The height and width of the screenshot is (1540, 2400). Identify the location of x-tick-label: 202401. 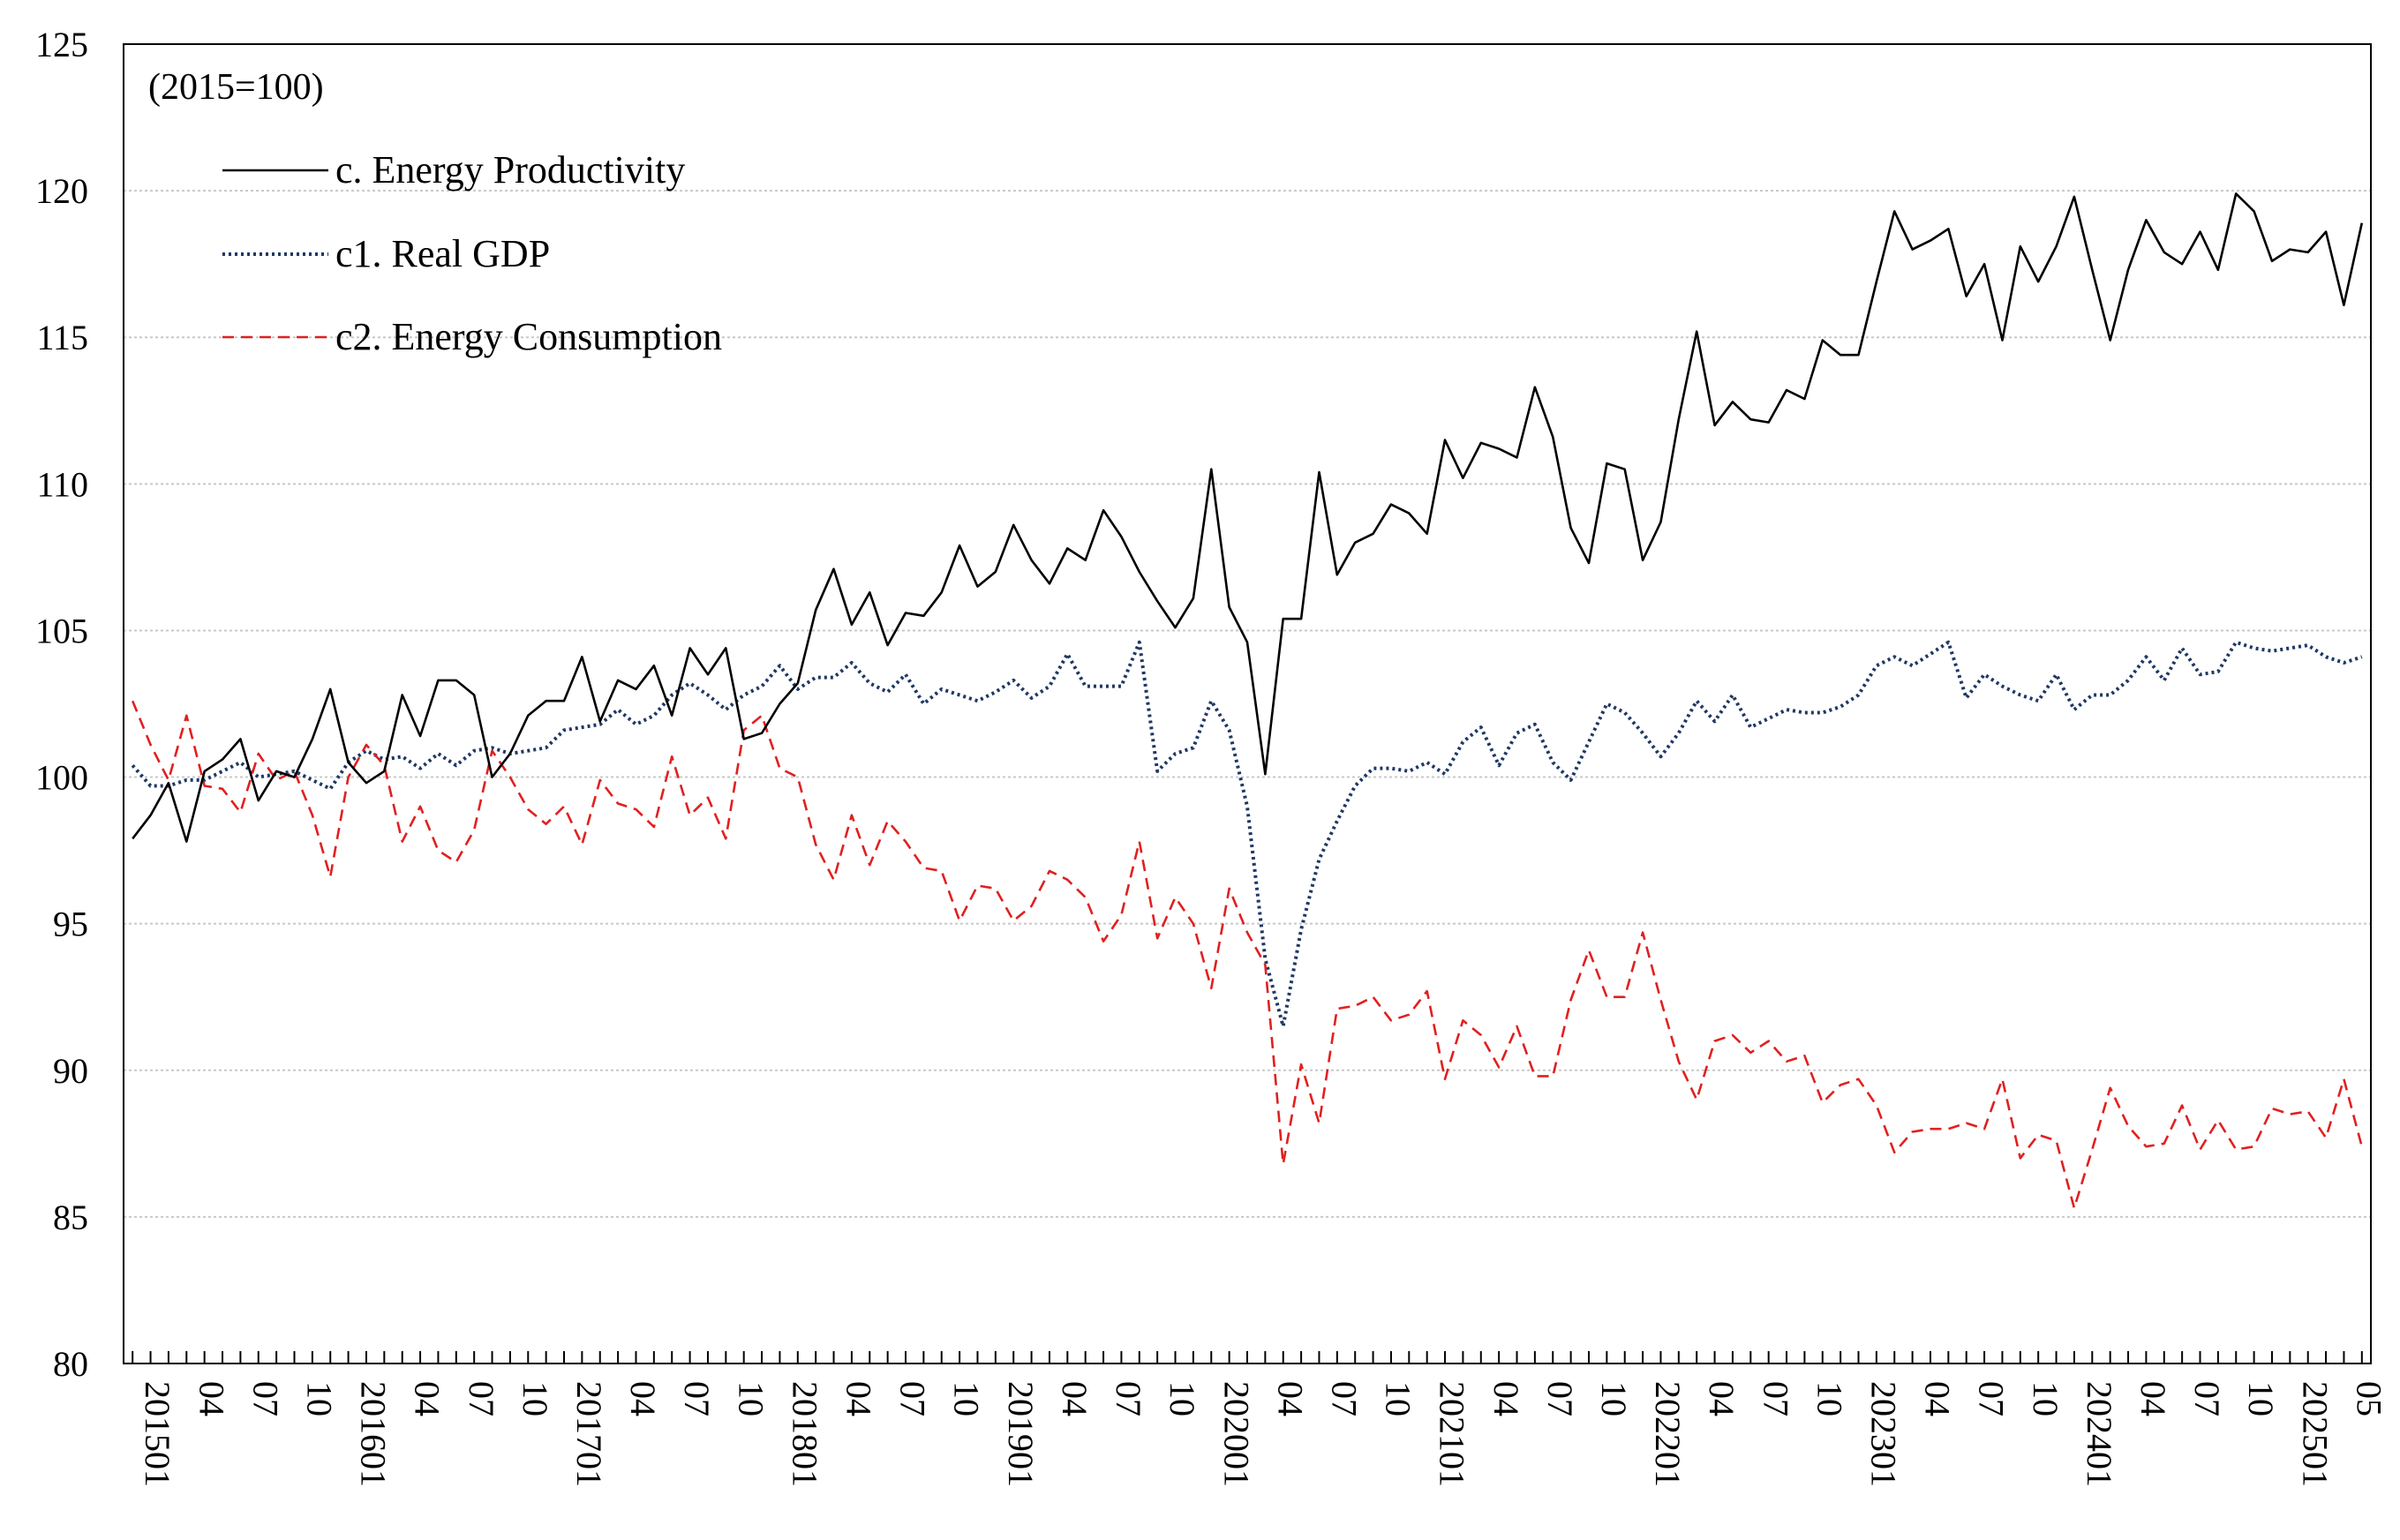
(2099, 1434).